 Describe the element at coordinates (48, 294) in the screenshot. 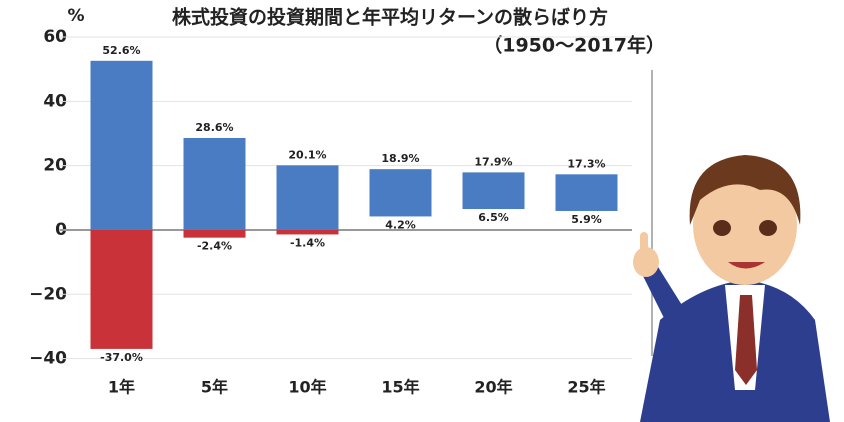

I see `y-tick-label: −20` at that location.